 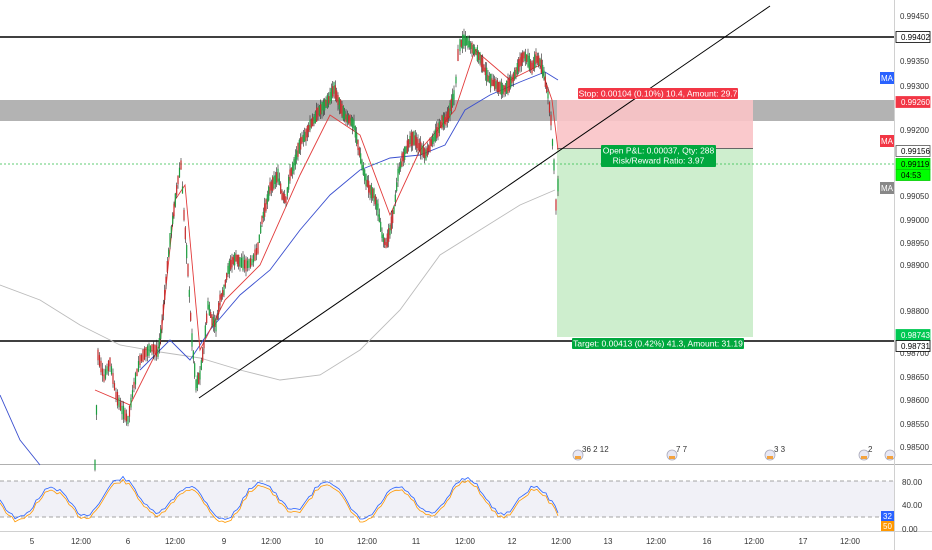 I want to click on event-marker: 3 3, so click(x=775, y=453).